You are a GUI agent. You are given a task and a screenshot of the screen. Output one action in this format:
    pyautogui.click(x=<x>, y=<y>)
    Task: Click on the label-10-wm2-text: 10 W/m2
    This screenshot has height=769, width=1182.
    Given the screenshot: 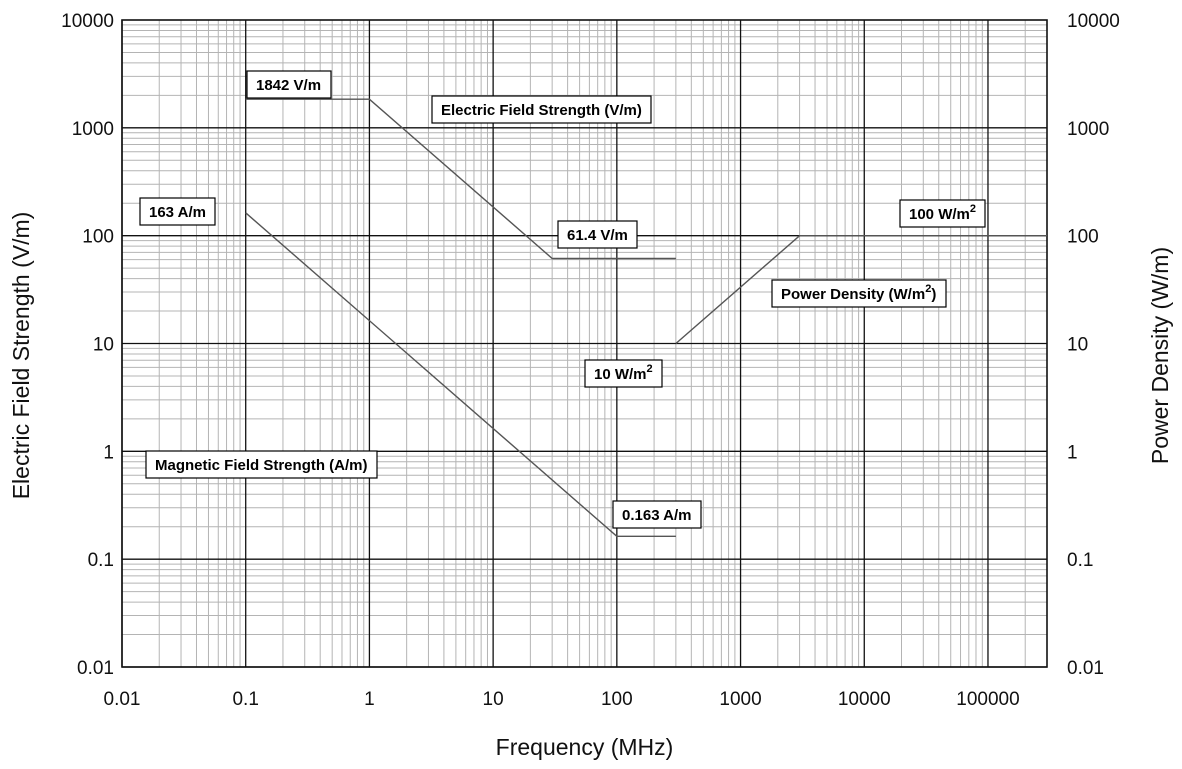 What is the action you would take?
    pyautogui.click(x=623, y=373)
    